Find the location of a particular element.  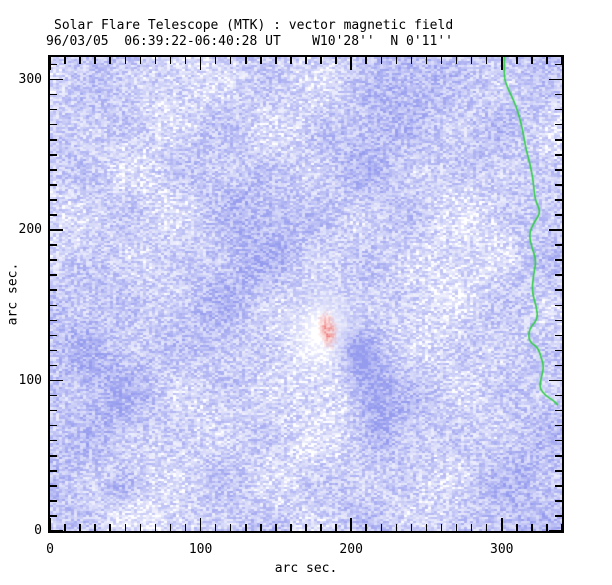

y-tick-label: 200 is located at coordinates (30, 230).